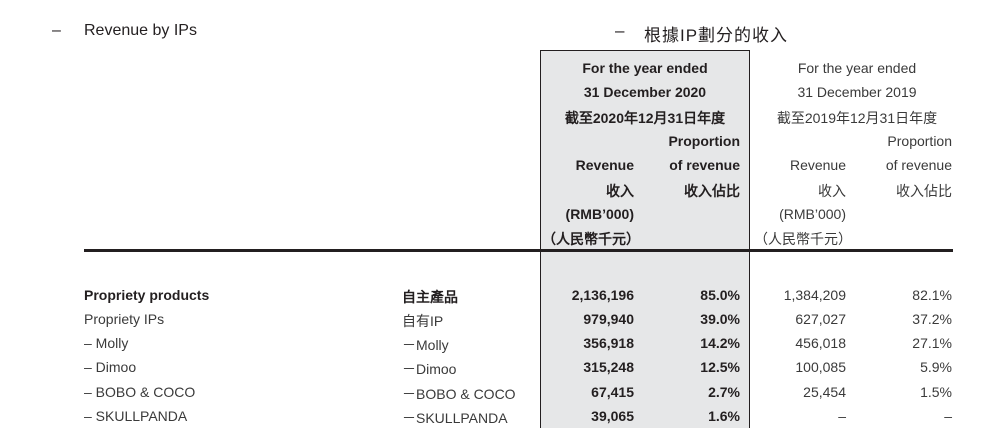  What do you see at coordinates (136, 416) in the screenshot?
I see `row-label-en: – SKULLPANDA` at bounding box center [136, 416].